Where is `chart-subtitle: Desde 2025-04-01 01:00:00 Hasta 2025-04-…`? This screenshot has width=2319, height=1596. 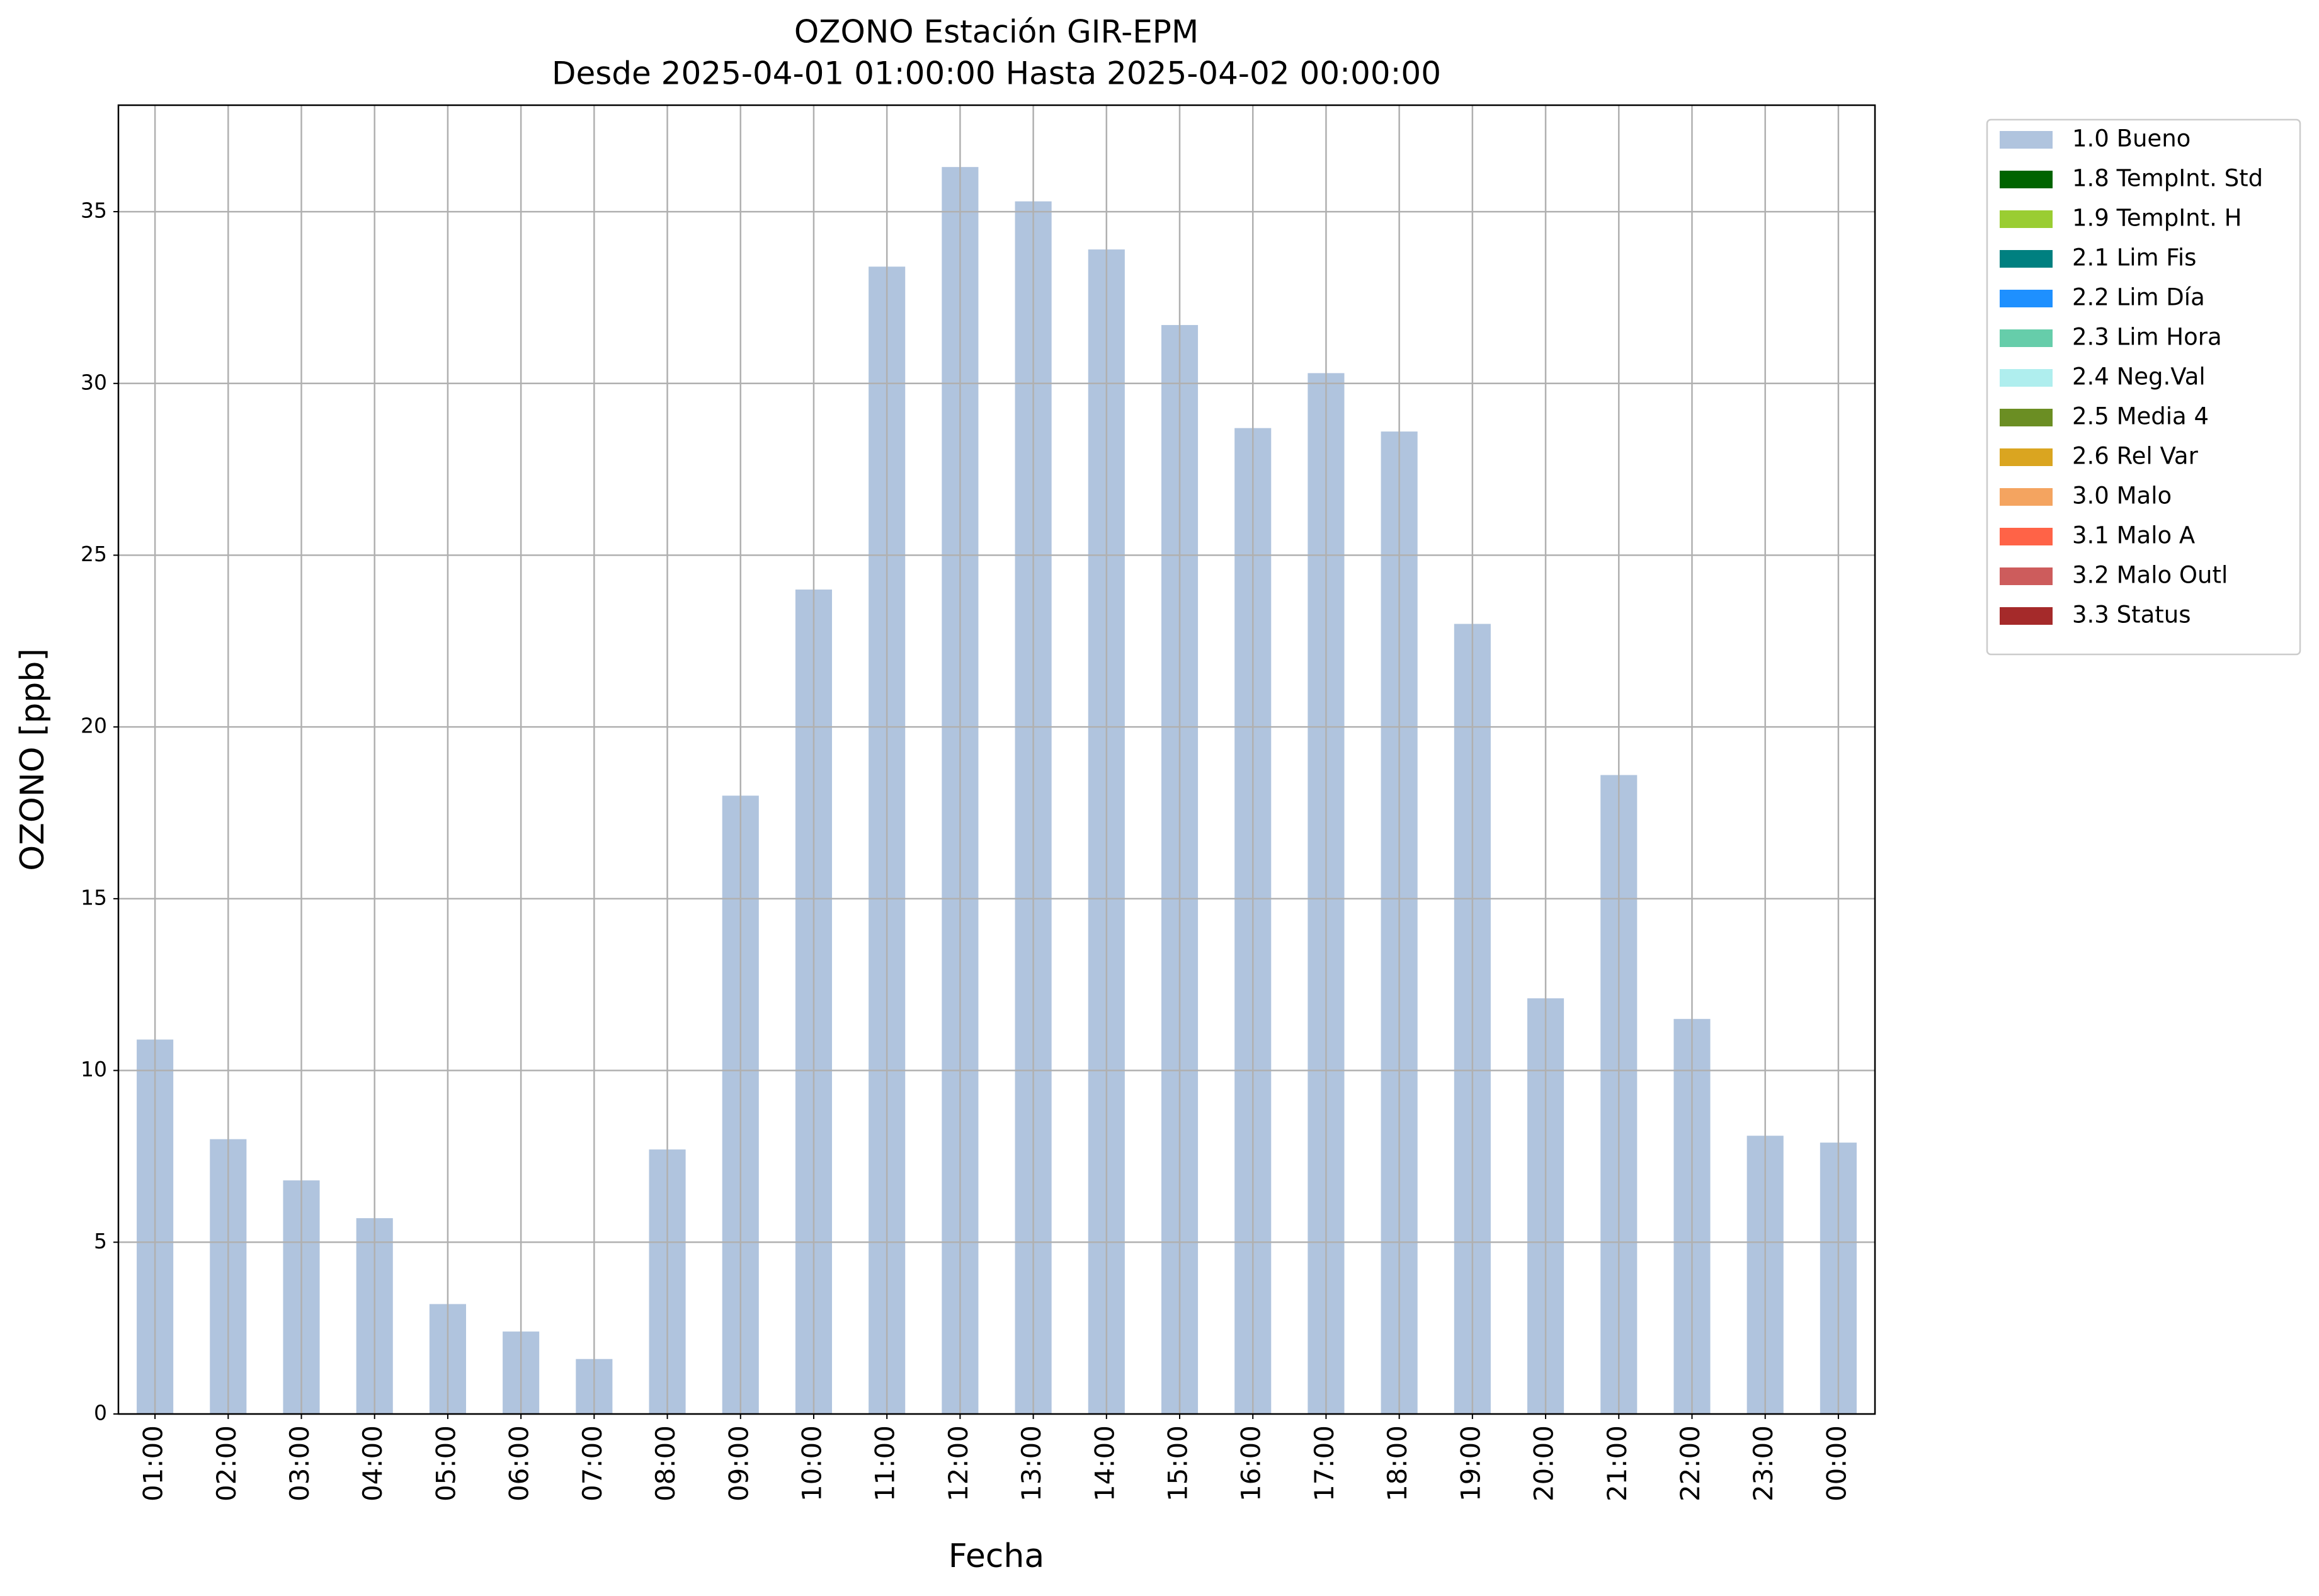 chart-subtitle: Desde 2025-04-01 01:00:00 Hasta 2025-04-… is located at coordinates (996, 73).